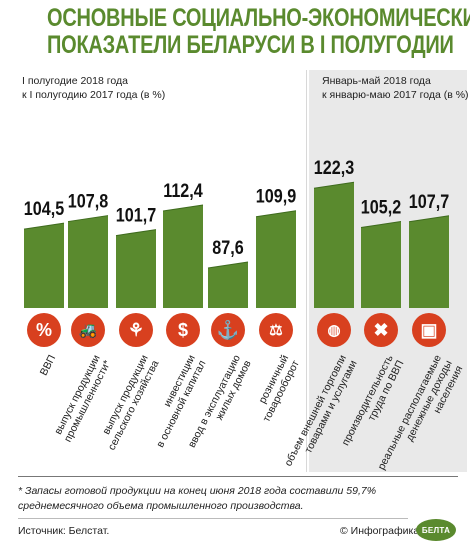 The width and height of the screenshot is (470, 550). Describe the element at coordinates (75, 81) in the screenshot. I see `group-left-line-1: I полугодие 2018 года` at that location.